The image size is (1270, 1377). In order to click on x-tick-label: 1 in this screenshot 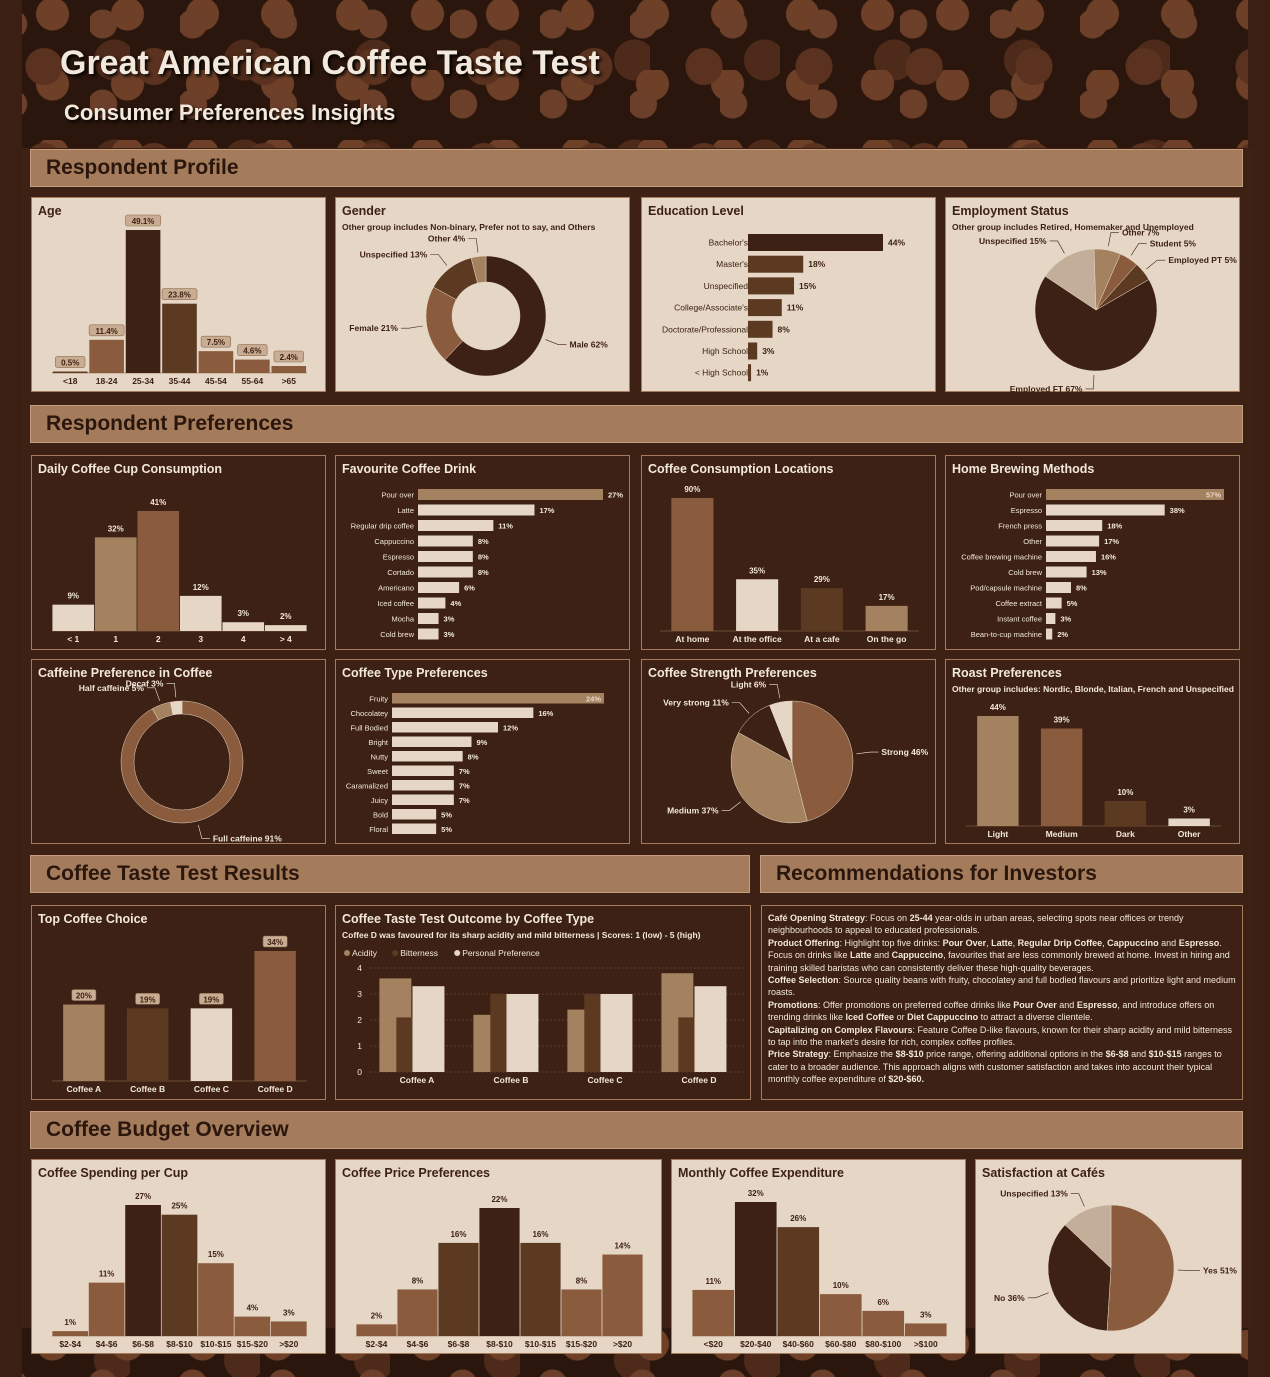, I will do `click(115, 639)`.